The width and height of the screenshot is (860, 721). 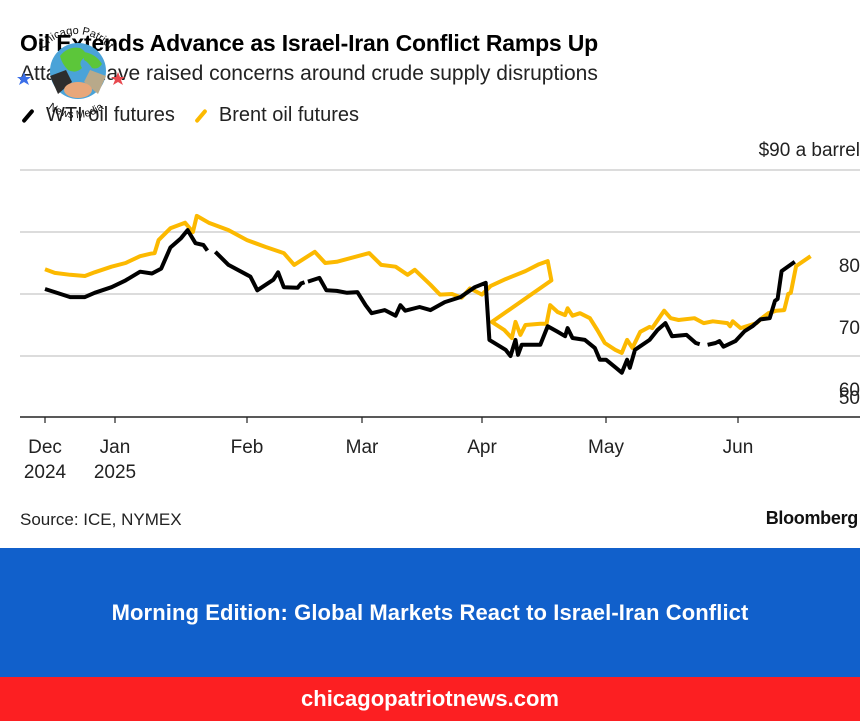 What do you see at coordinates (101, 519) in the screenshot?
I see `source-note: Source: ICE, NYMEX` at bounding box center [101, 519].